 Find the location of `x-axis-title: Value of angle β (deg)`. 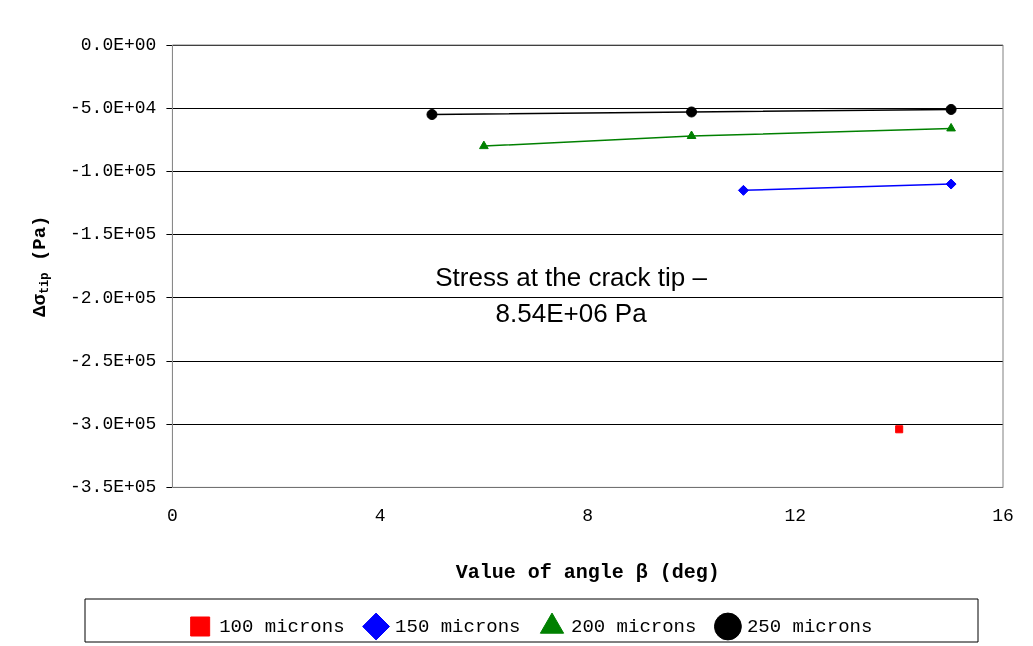

x-axis-title: Value of angle β (deg) is located at coordinates (587, 573).